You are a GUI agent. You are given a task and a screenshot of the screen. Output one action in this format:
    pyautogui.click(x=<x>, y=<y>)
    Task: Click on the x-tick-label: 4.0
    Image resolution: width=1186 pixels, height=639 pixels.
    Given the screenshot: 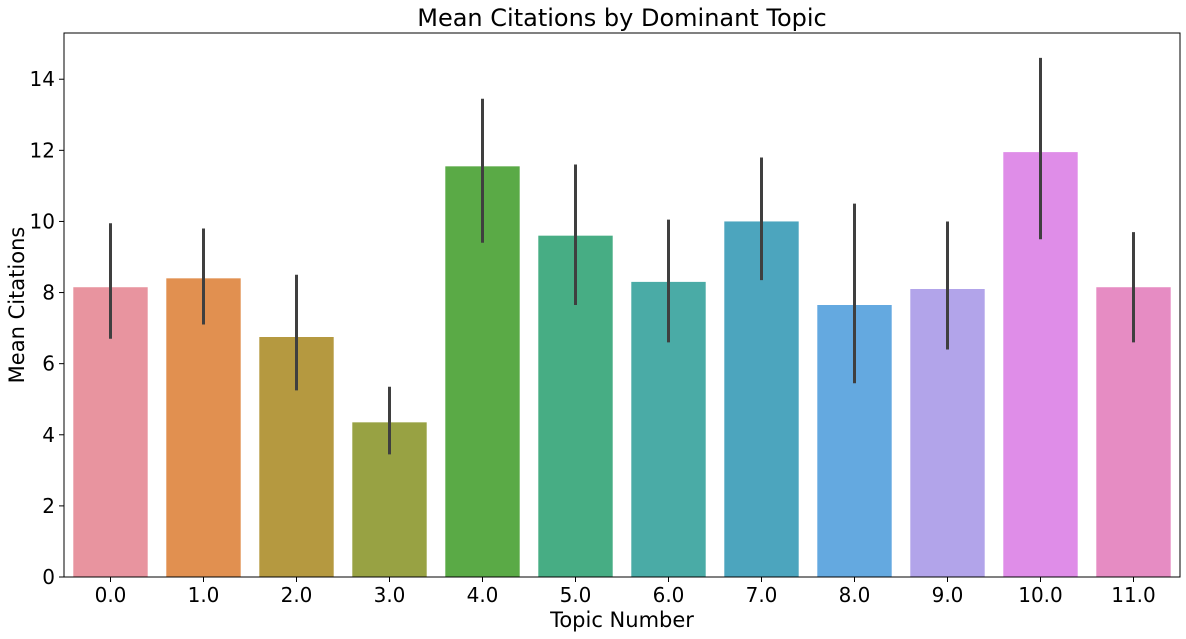 What is the action you would take?
    pyautogui.click(x=483, y=595)
    